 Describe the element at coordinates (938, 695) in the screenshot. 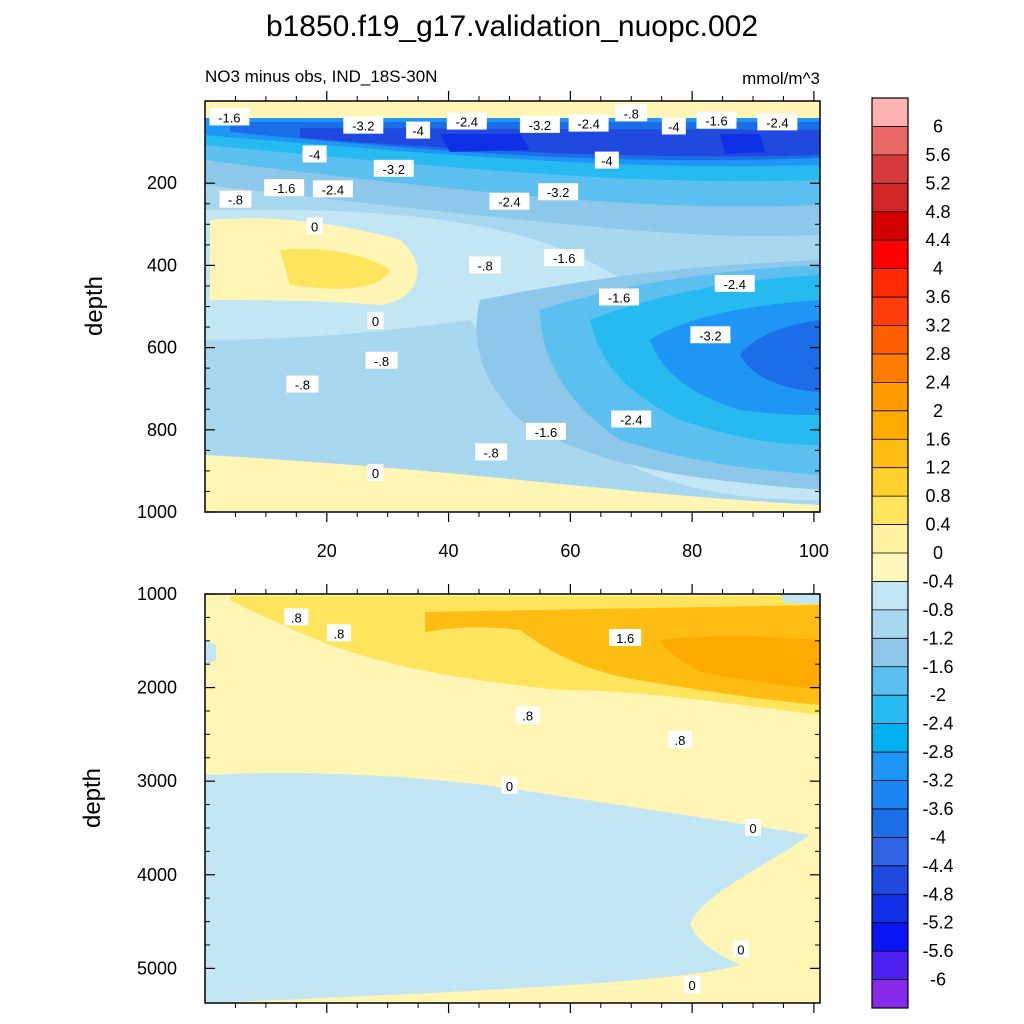

I see `colorbar-label: -2` at that location.